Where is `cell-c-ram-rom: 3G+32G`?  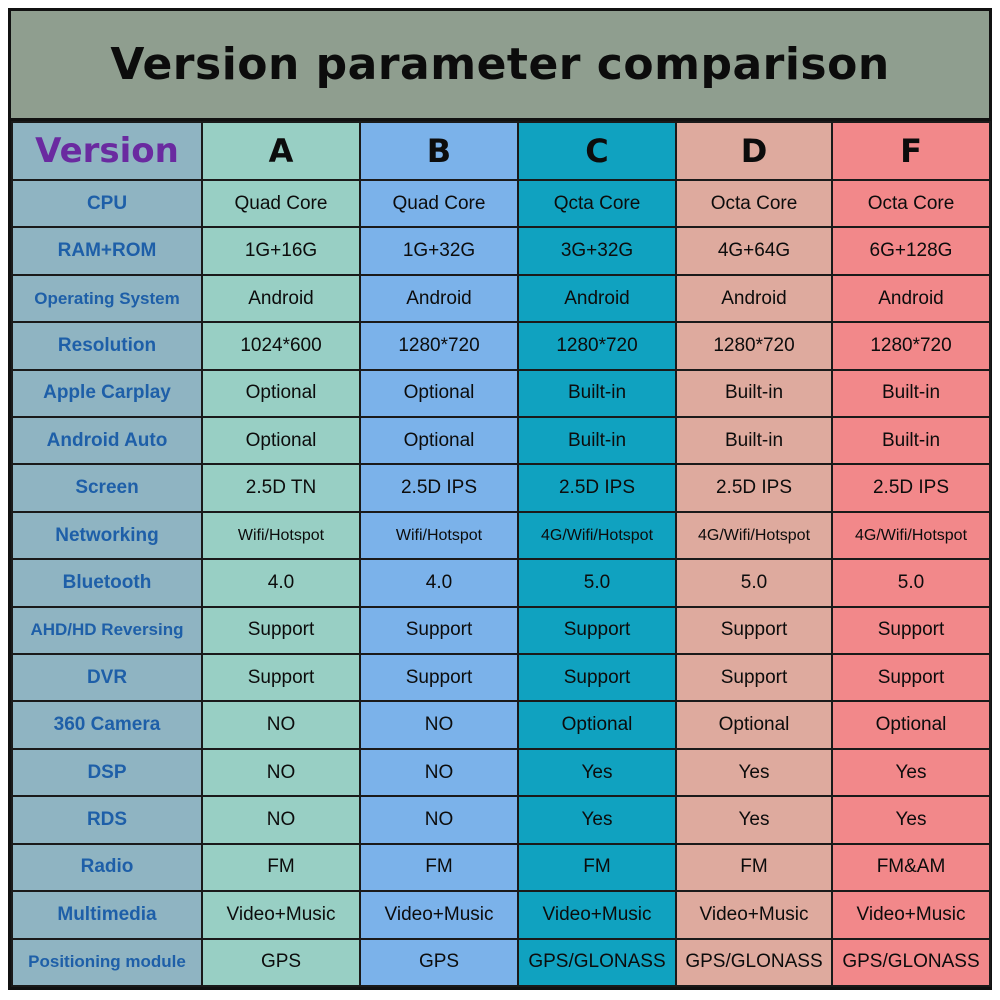 cell-c-ram-rom: 3G+32G is located at coordinates (597, 251).